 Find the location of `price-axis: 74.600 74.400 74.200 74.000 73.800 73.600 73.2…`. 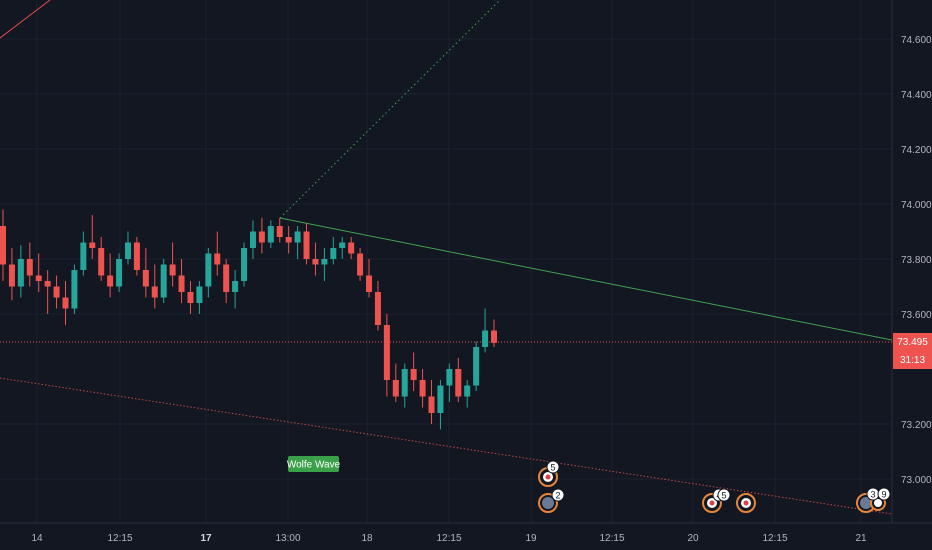

price-axis: 74.600 74.400 74.200 74.000 73.800 73.600 73.2… is located at coordinates (916, 260).